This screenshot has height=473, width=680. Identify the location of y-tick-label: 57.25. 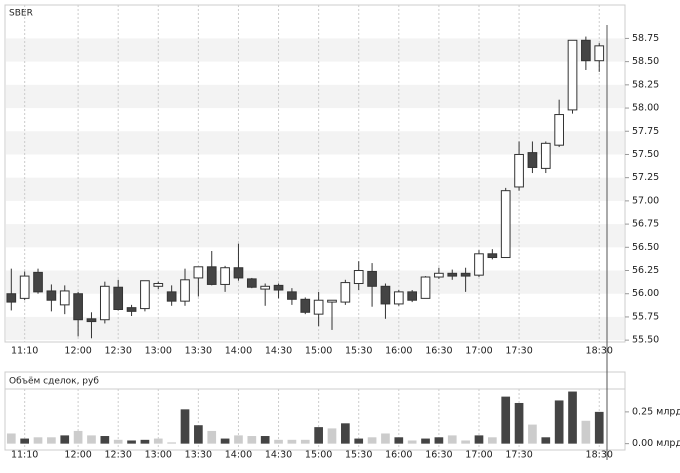
(645, 177).